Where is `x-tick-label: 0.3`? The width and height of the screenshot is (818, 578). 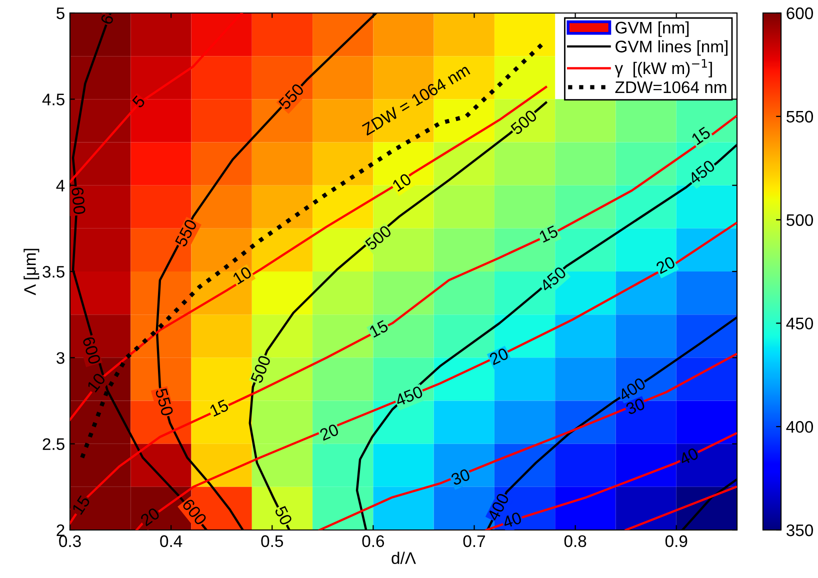
x-tick-label: 0.3 is located at coordinates (70, 541).